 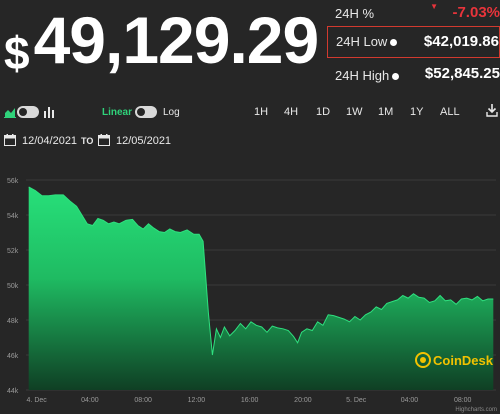 I want to click on y-tick-label: 50k, so click(x=13, y=286).